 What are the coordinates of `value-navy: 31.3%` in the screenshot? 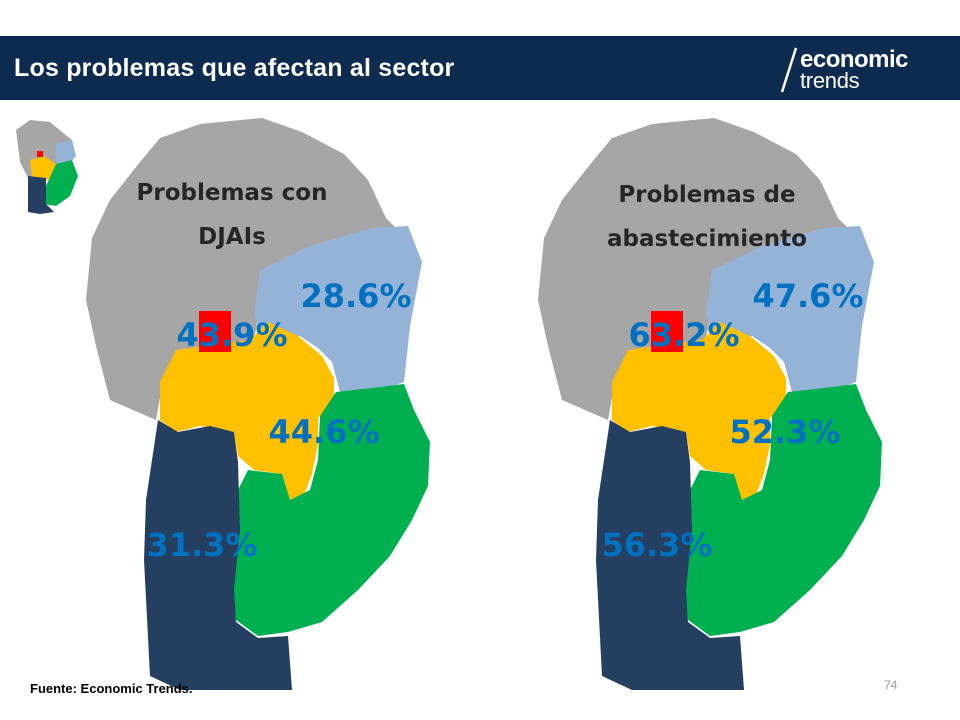 It's located at (201, 545).